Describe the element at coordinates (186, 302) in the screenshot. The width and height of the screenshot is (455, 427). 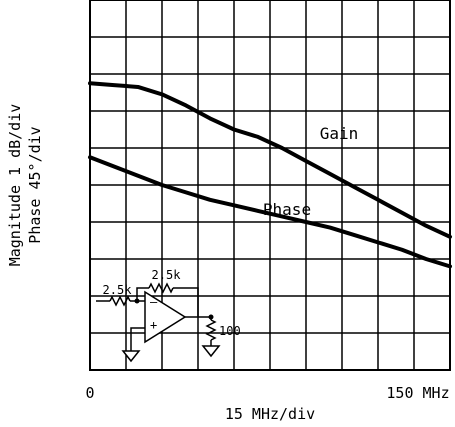
I see `feedback-right-wire` at that location.